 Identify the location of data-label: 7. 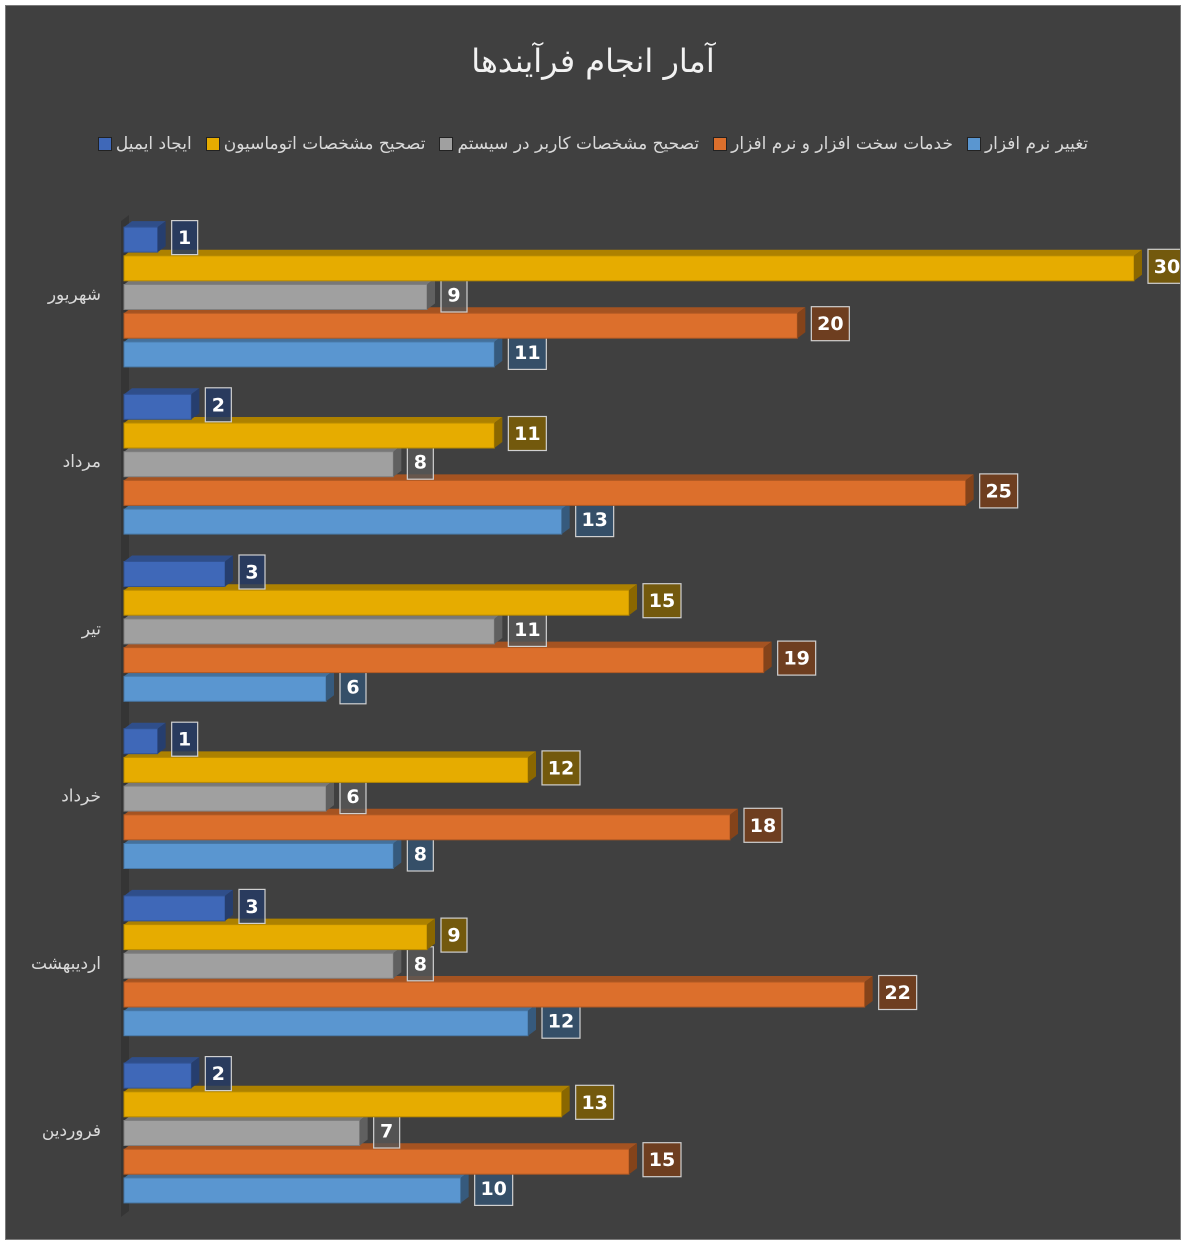
(386, 1132).